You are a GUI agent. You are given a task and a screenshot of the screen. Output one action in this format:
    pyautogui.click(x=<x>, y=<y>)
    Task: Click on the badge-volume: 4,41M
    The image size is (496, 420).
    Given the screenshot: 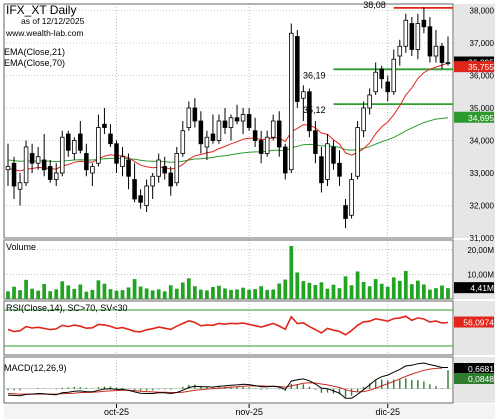 What is the action you would take?
    pyautogui.click(x=482, y=288)
    